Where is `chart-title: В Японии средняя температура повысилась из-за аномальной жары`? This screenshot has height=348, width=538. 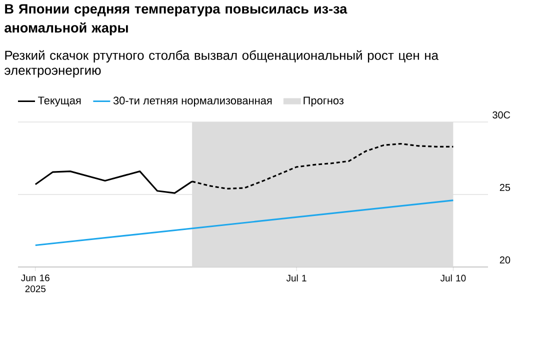 chart-title: В Японии средняя температура повысилась из-за аномальной жары is located at coordinates (176, 20).